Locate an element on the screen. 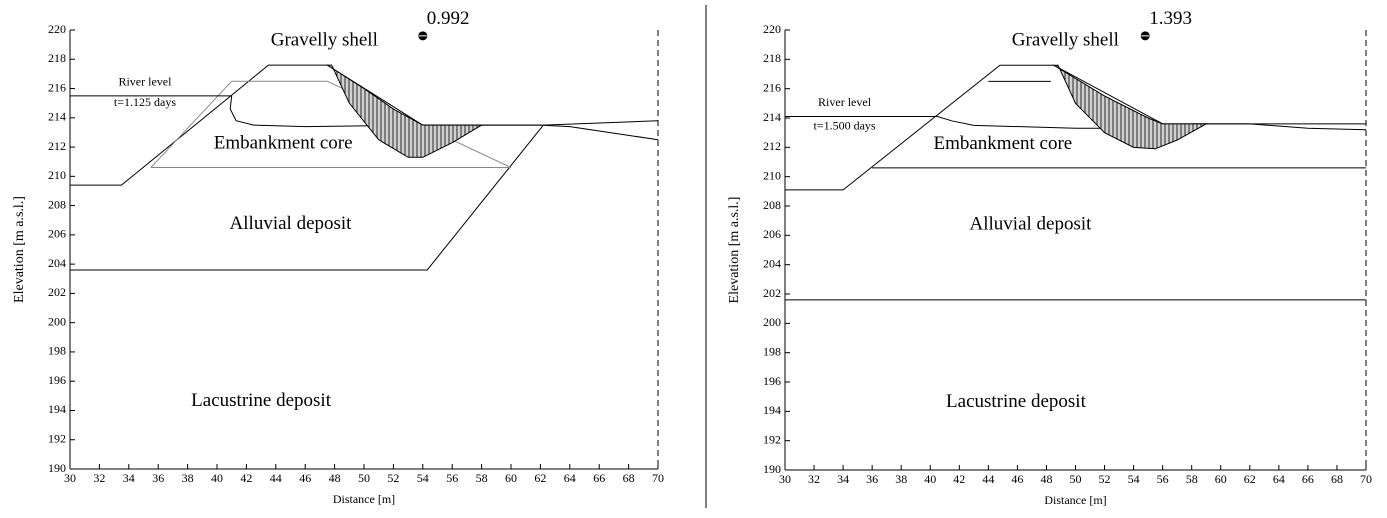 This screenshot has height=518, width=1387. safety-factor: 0.992 is located at coordinates (448, 18).